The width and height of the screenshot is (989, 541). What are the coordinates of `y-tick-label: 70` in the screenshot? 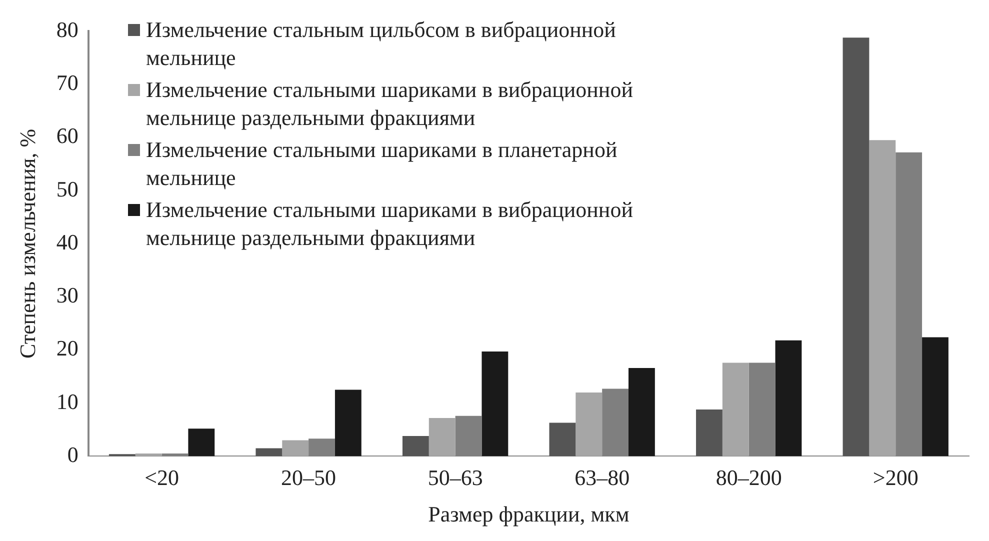 It's located at (67, 83).